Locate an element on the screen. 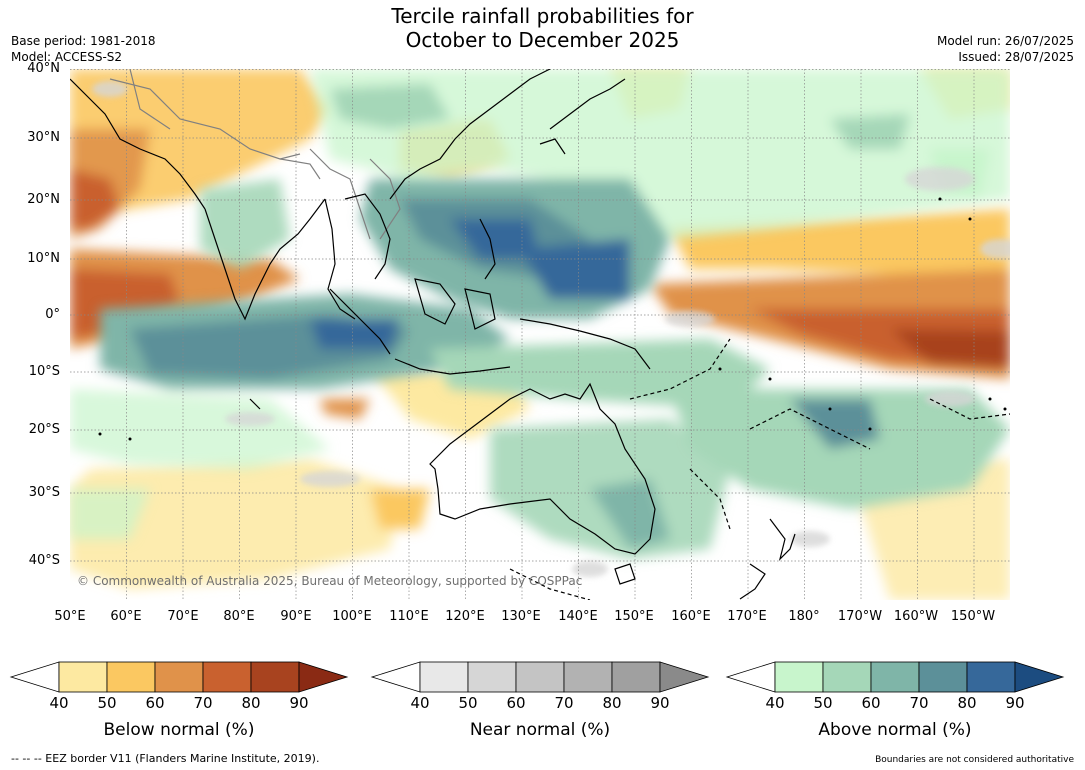 The width and height of the screenshot is (1085, 770). issued-text: Issued: 28/07/2025 is located at coordinates (1016, 57).